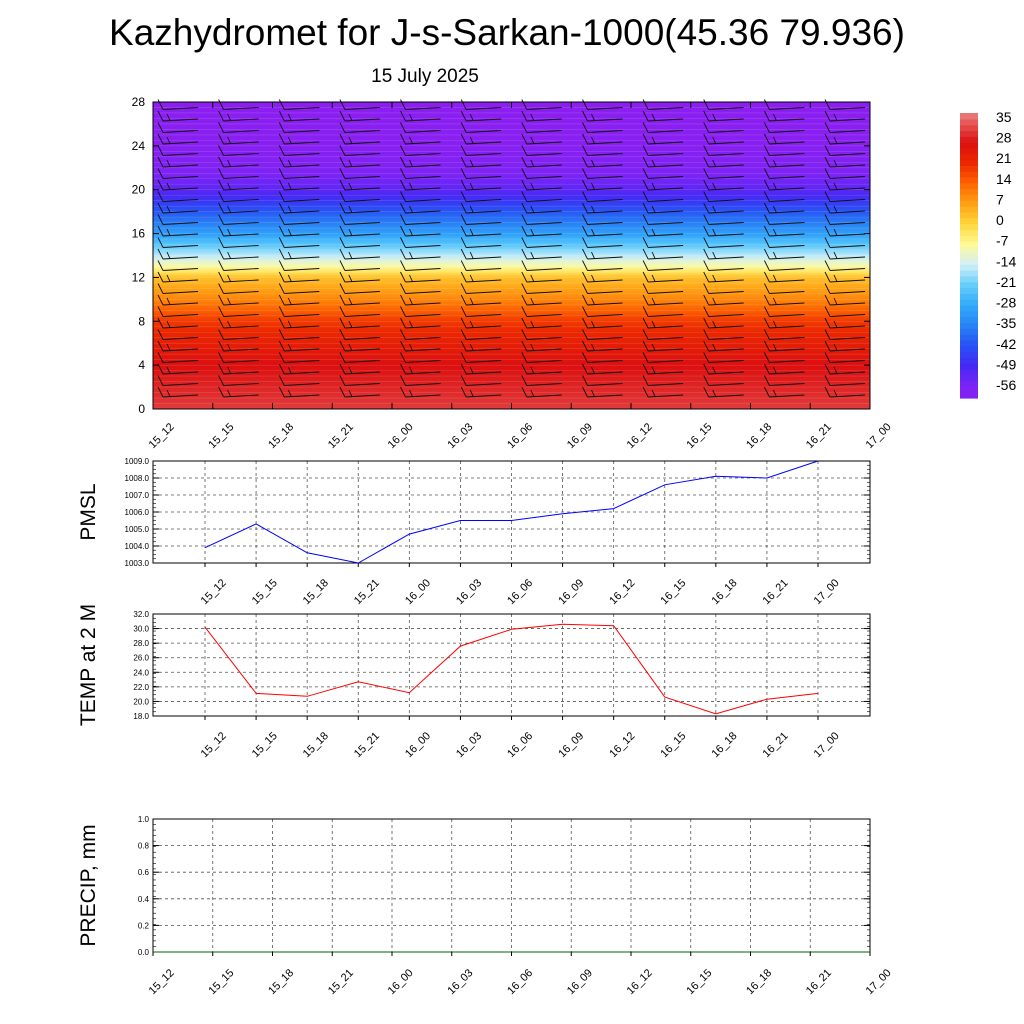 The width and height of the screenshot is (1024, 1024). Describe the element at coordinates (520, 436) in the screenshot. I see `x-tick-label: 16_06` at that location.